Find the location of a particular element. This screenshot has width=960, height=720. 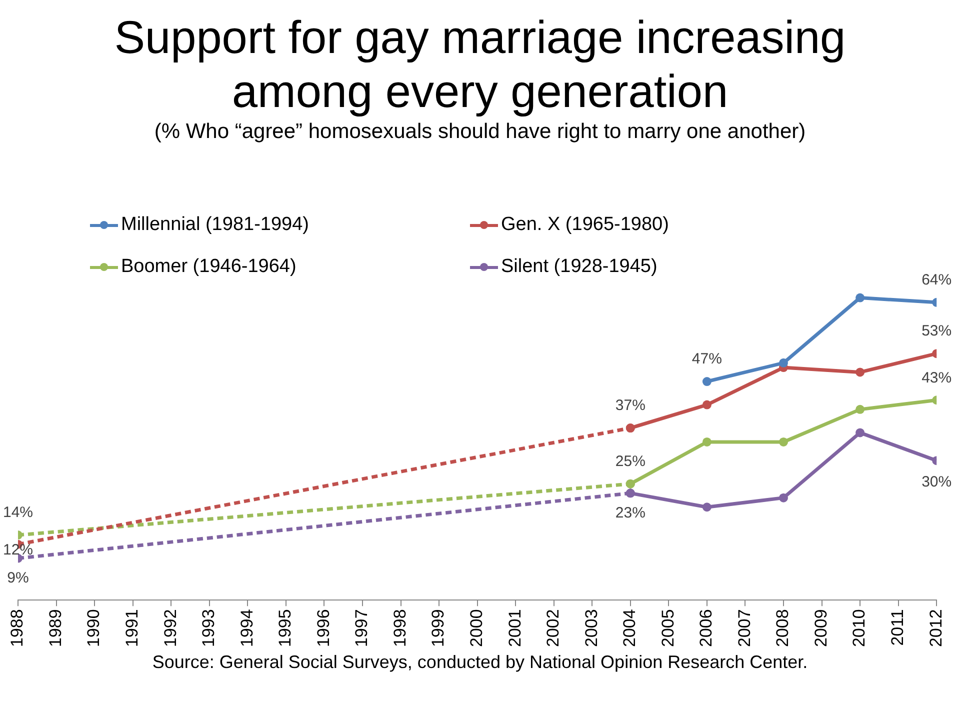

data-label: 47% is located at coordinates (707, 359).